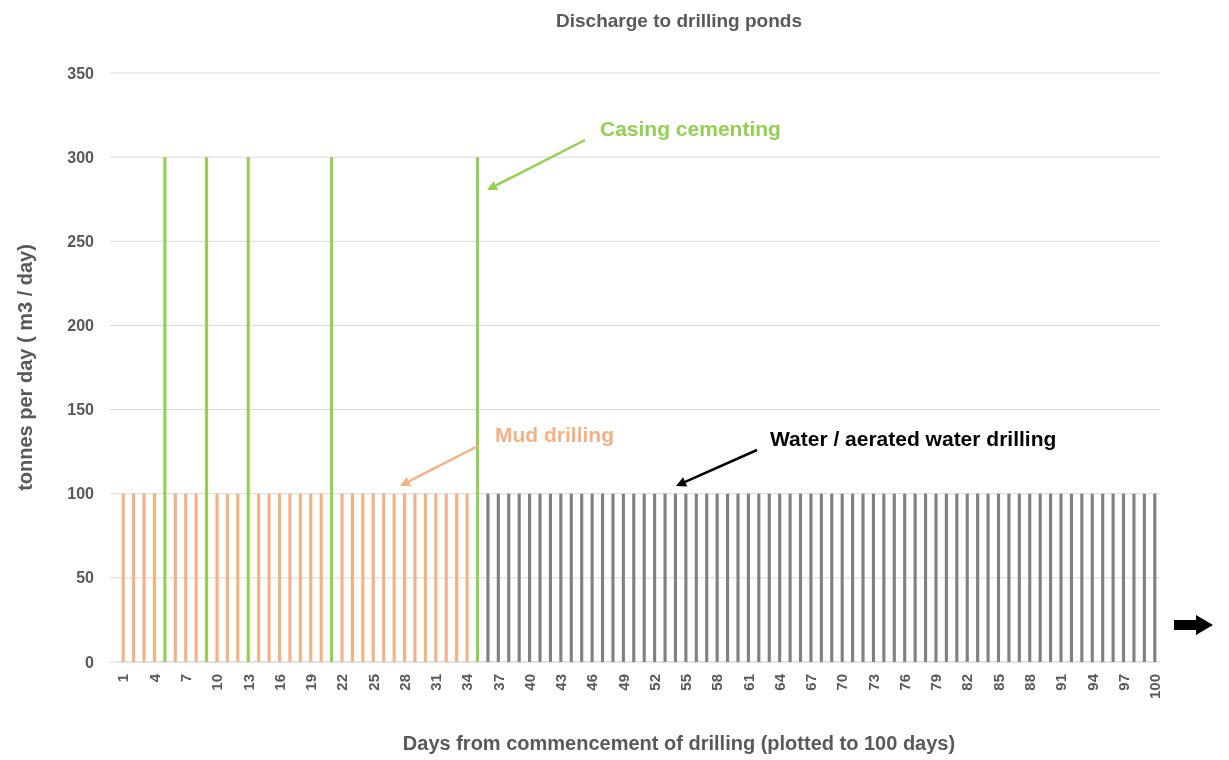  Describe the element at coordinates (81, 494) in the screenshot. I see `y-tick-label: 100` at that location.